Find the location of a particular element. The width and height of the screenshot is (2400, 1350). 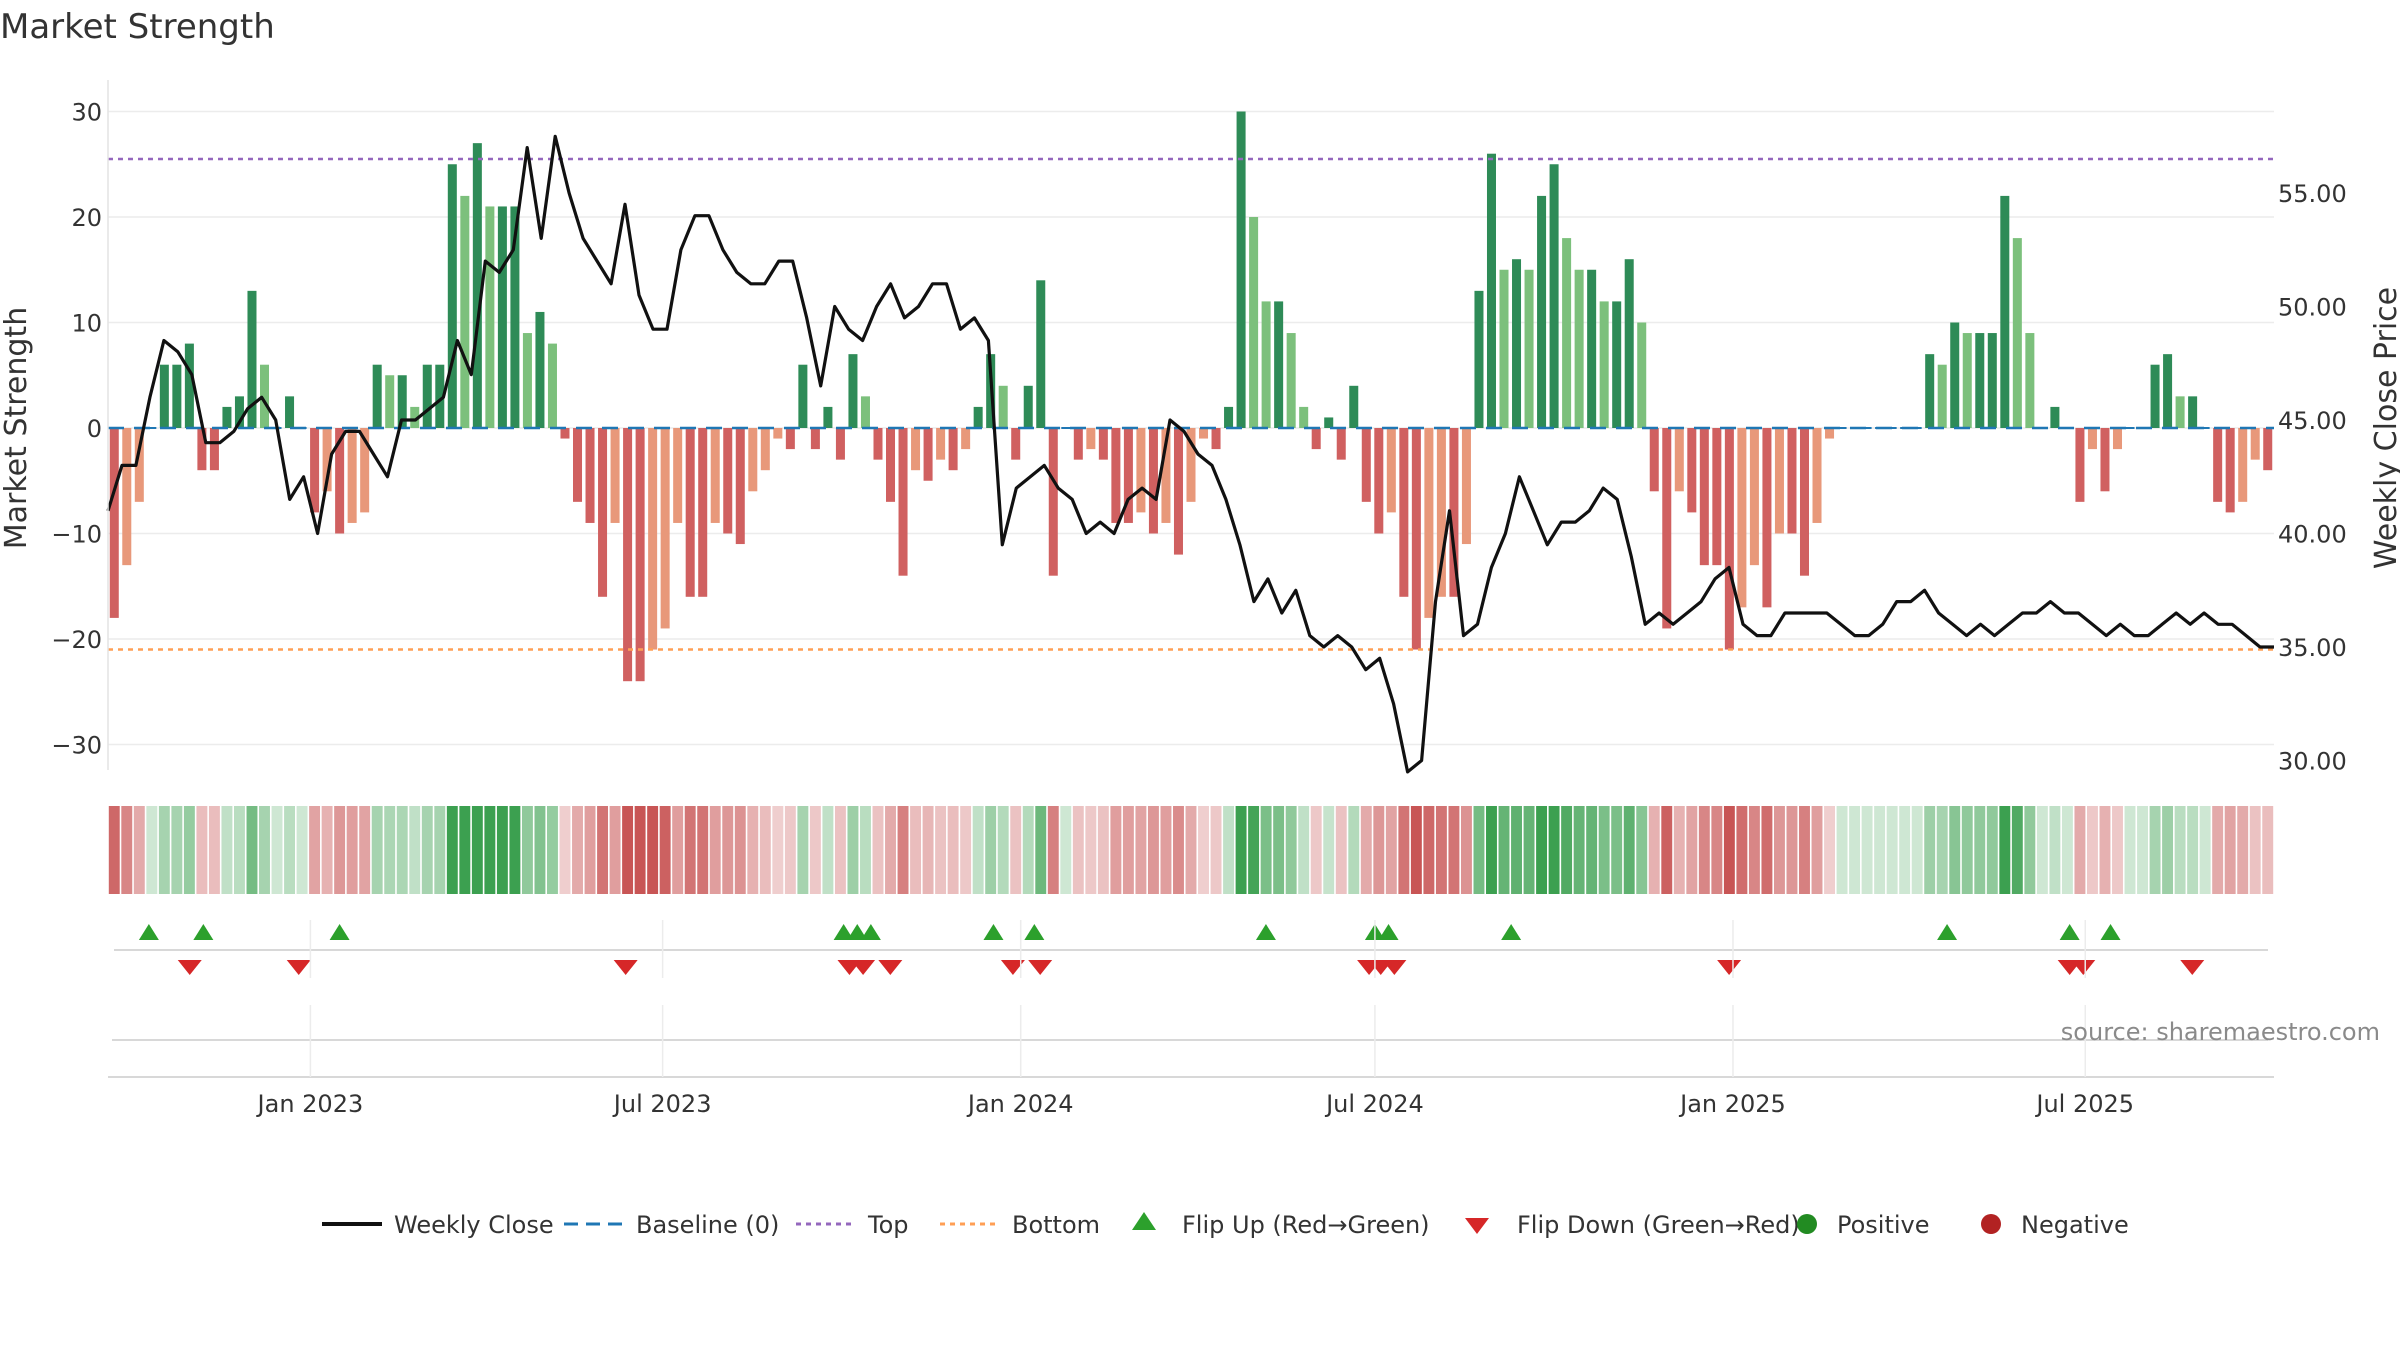

x-tick-label: Jan 2025 is located at coordinates (1732, 1104).